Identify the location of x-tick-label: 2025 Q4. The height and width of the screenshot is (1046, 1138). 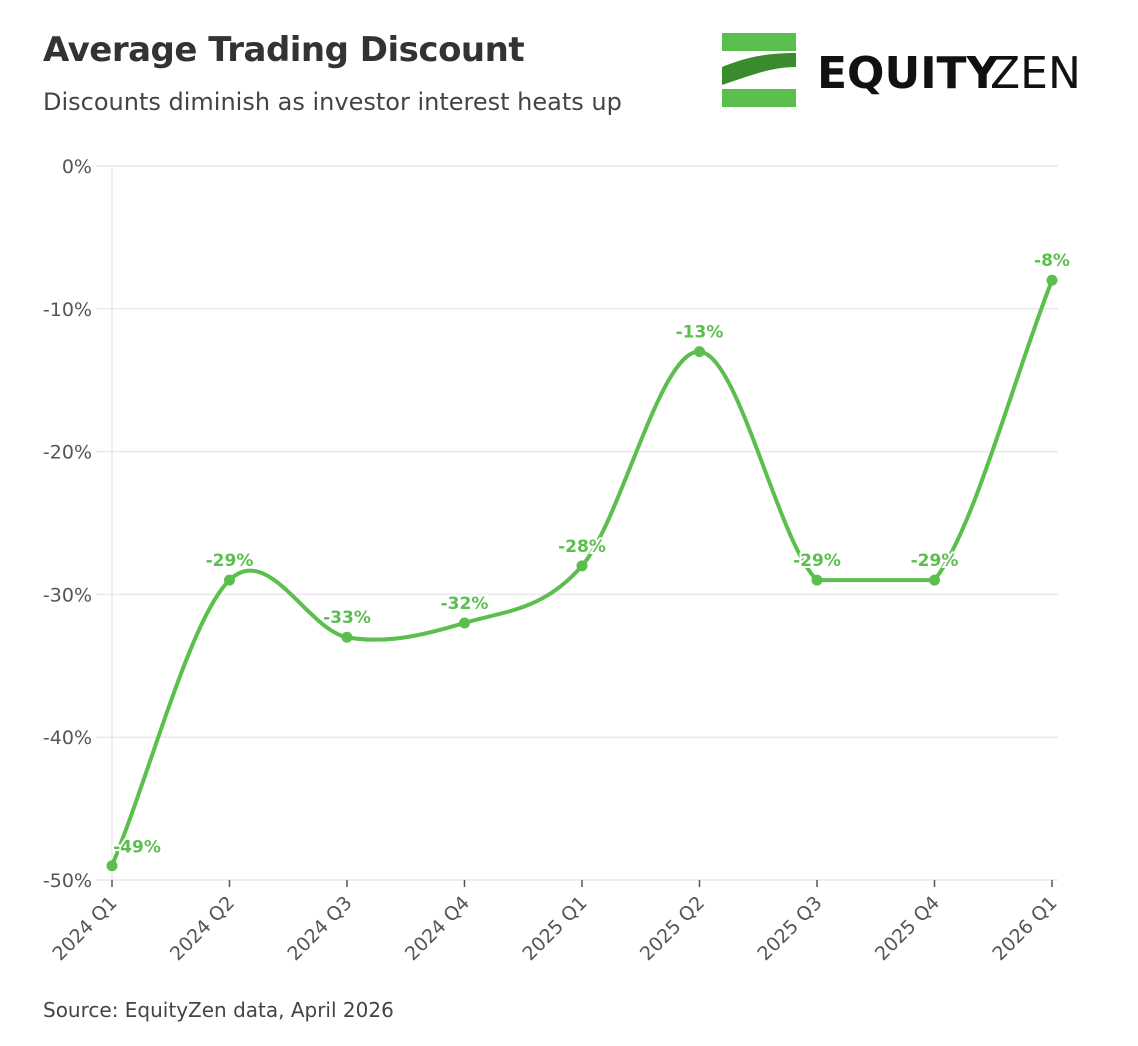
(907, 928).